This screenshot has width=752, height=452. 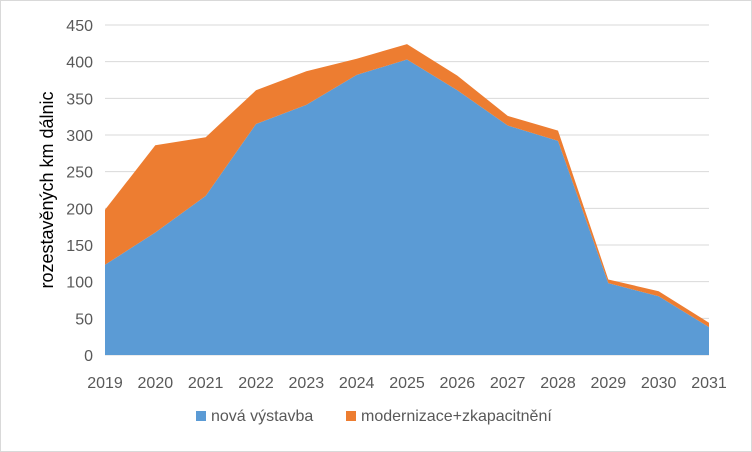 I want to click on y-tick-label: 450, so click(x=79, y=26).